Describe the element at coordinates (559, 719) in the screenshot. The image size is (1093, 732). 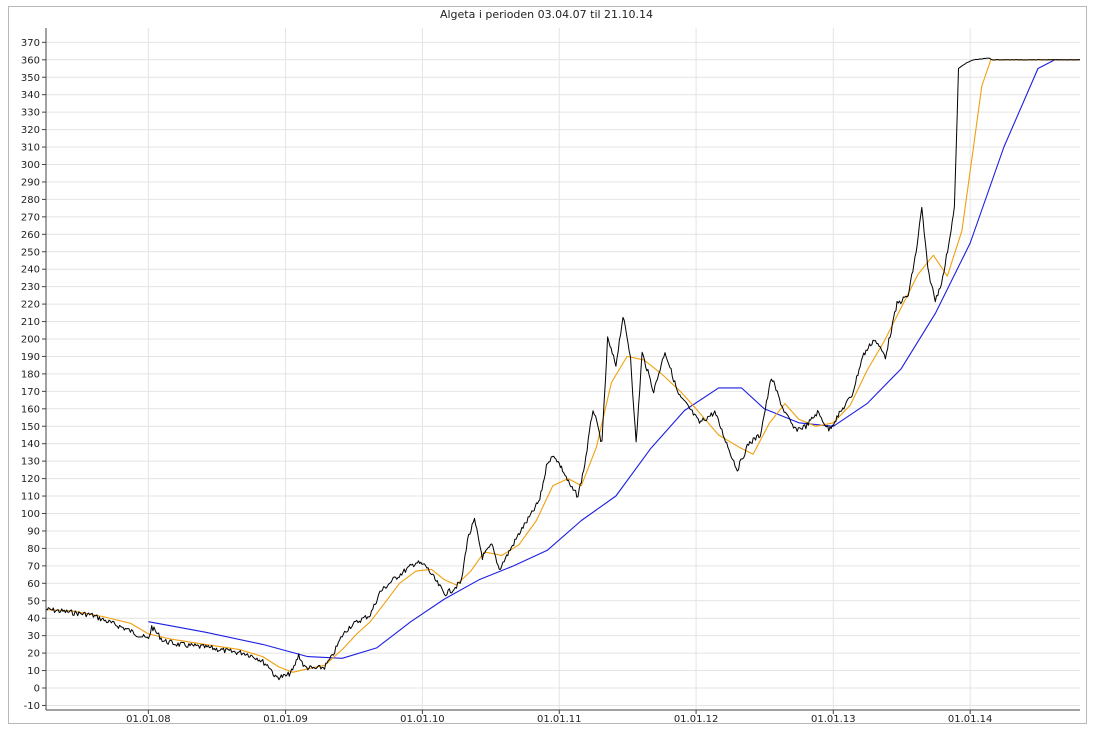
I see `x-tick-label: 01.01.11` at that location.